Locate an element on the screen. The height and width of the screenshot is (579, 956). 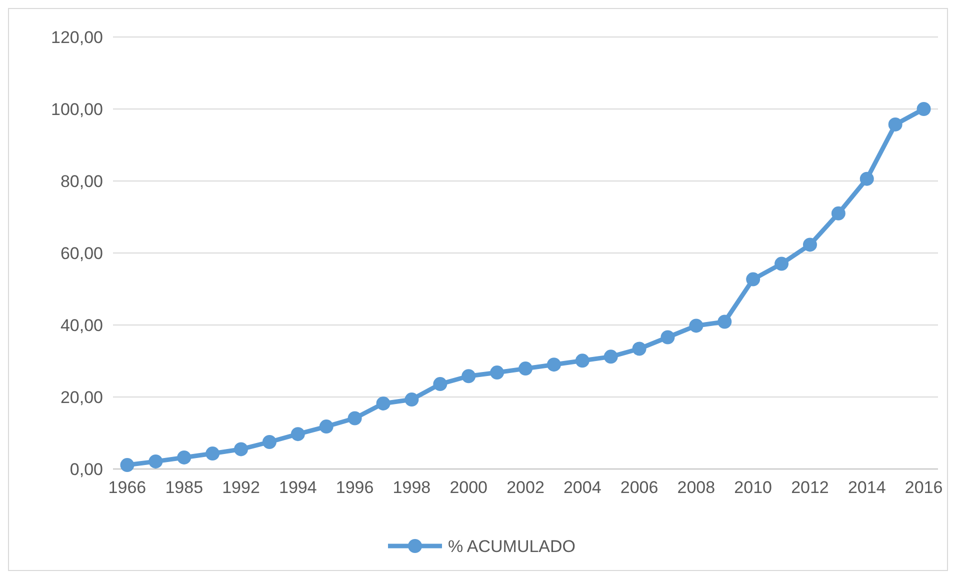
y-tick-label: 120,00 is located at coordinates (77, 37).